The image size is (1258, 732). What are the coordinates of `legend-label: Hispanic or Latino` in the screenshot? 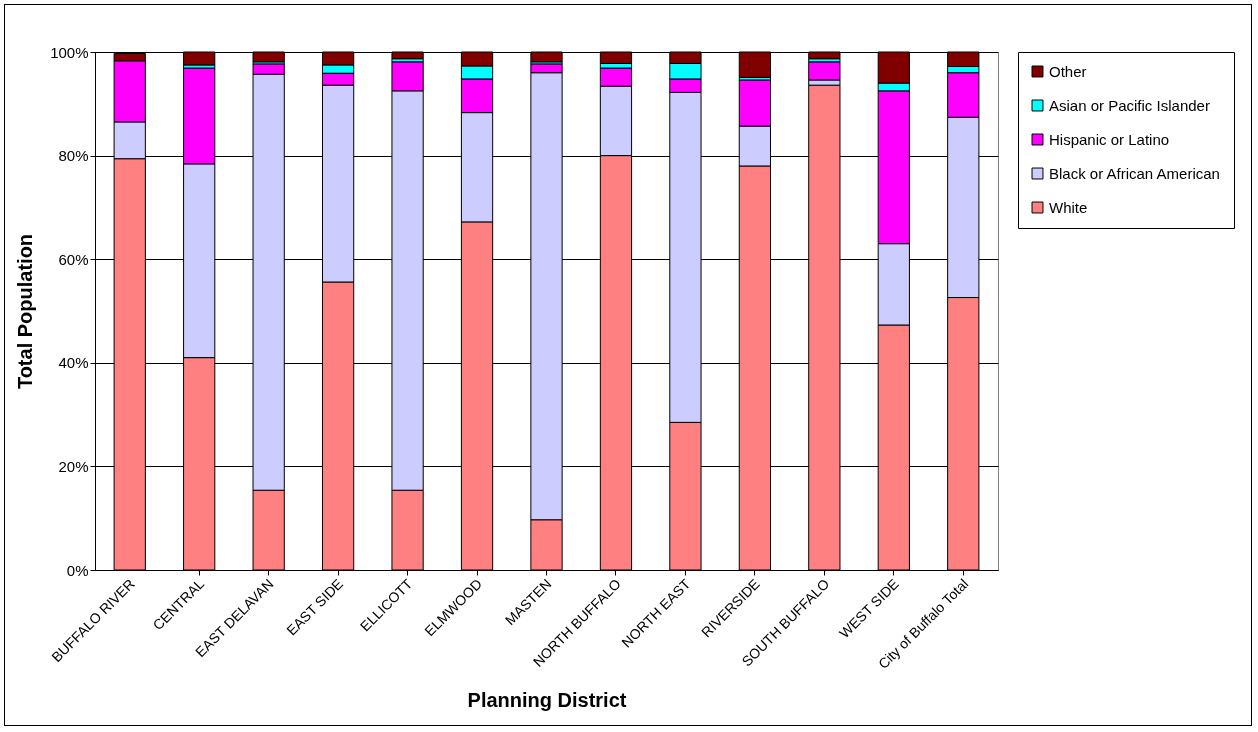 It's located at (1109, 139).